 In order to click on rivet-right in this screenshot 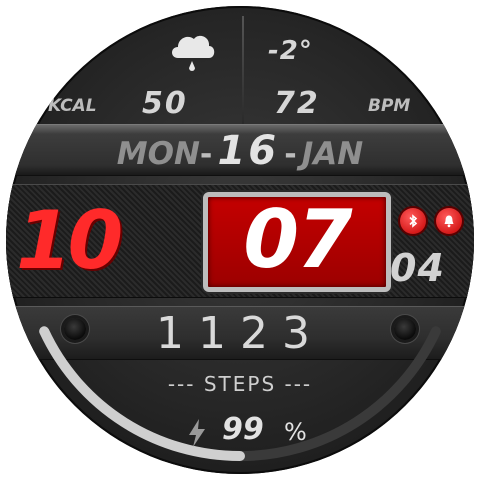, I will do `click(405, 329)`.